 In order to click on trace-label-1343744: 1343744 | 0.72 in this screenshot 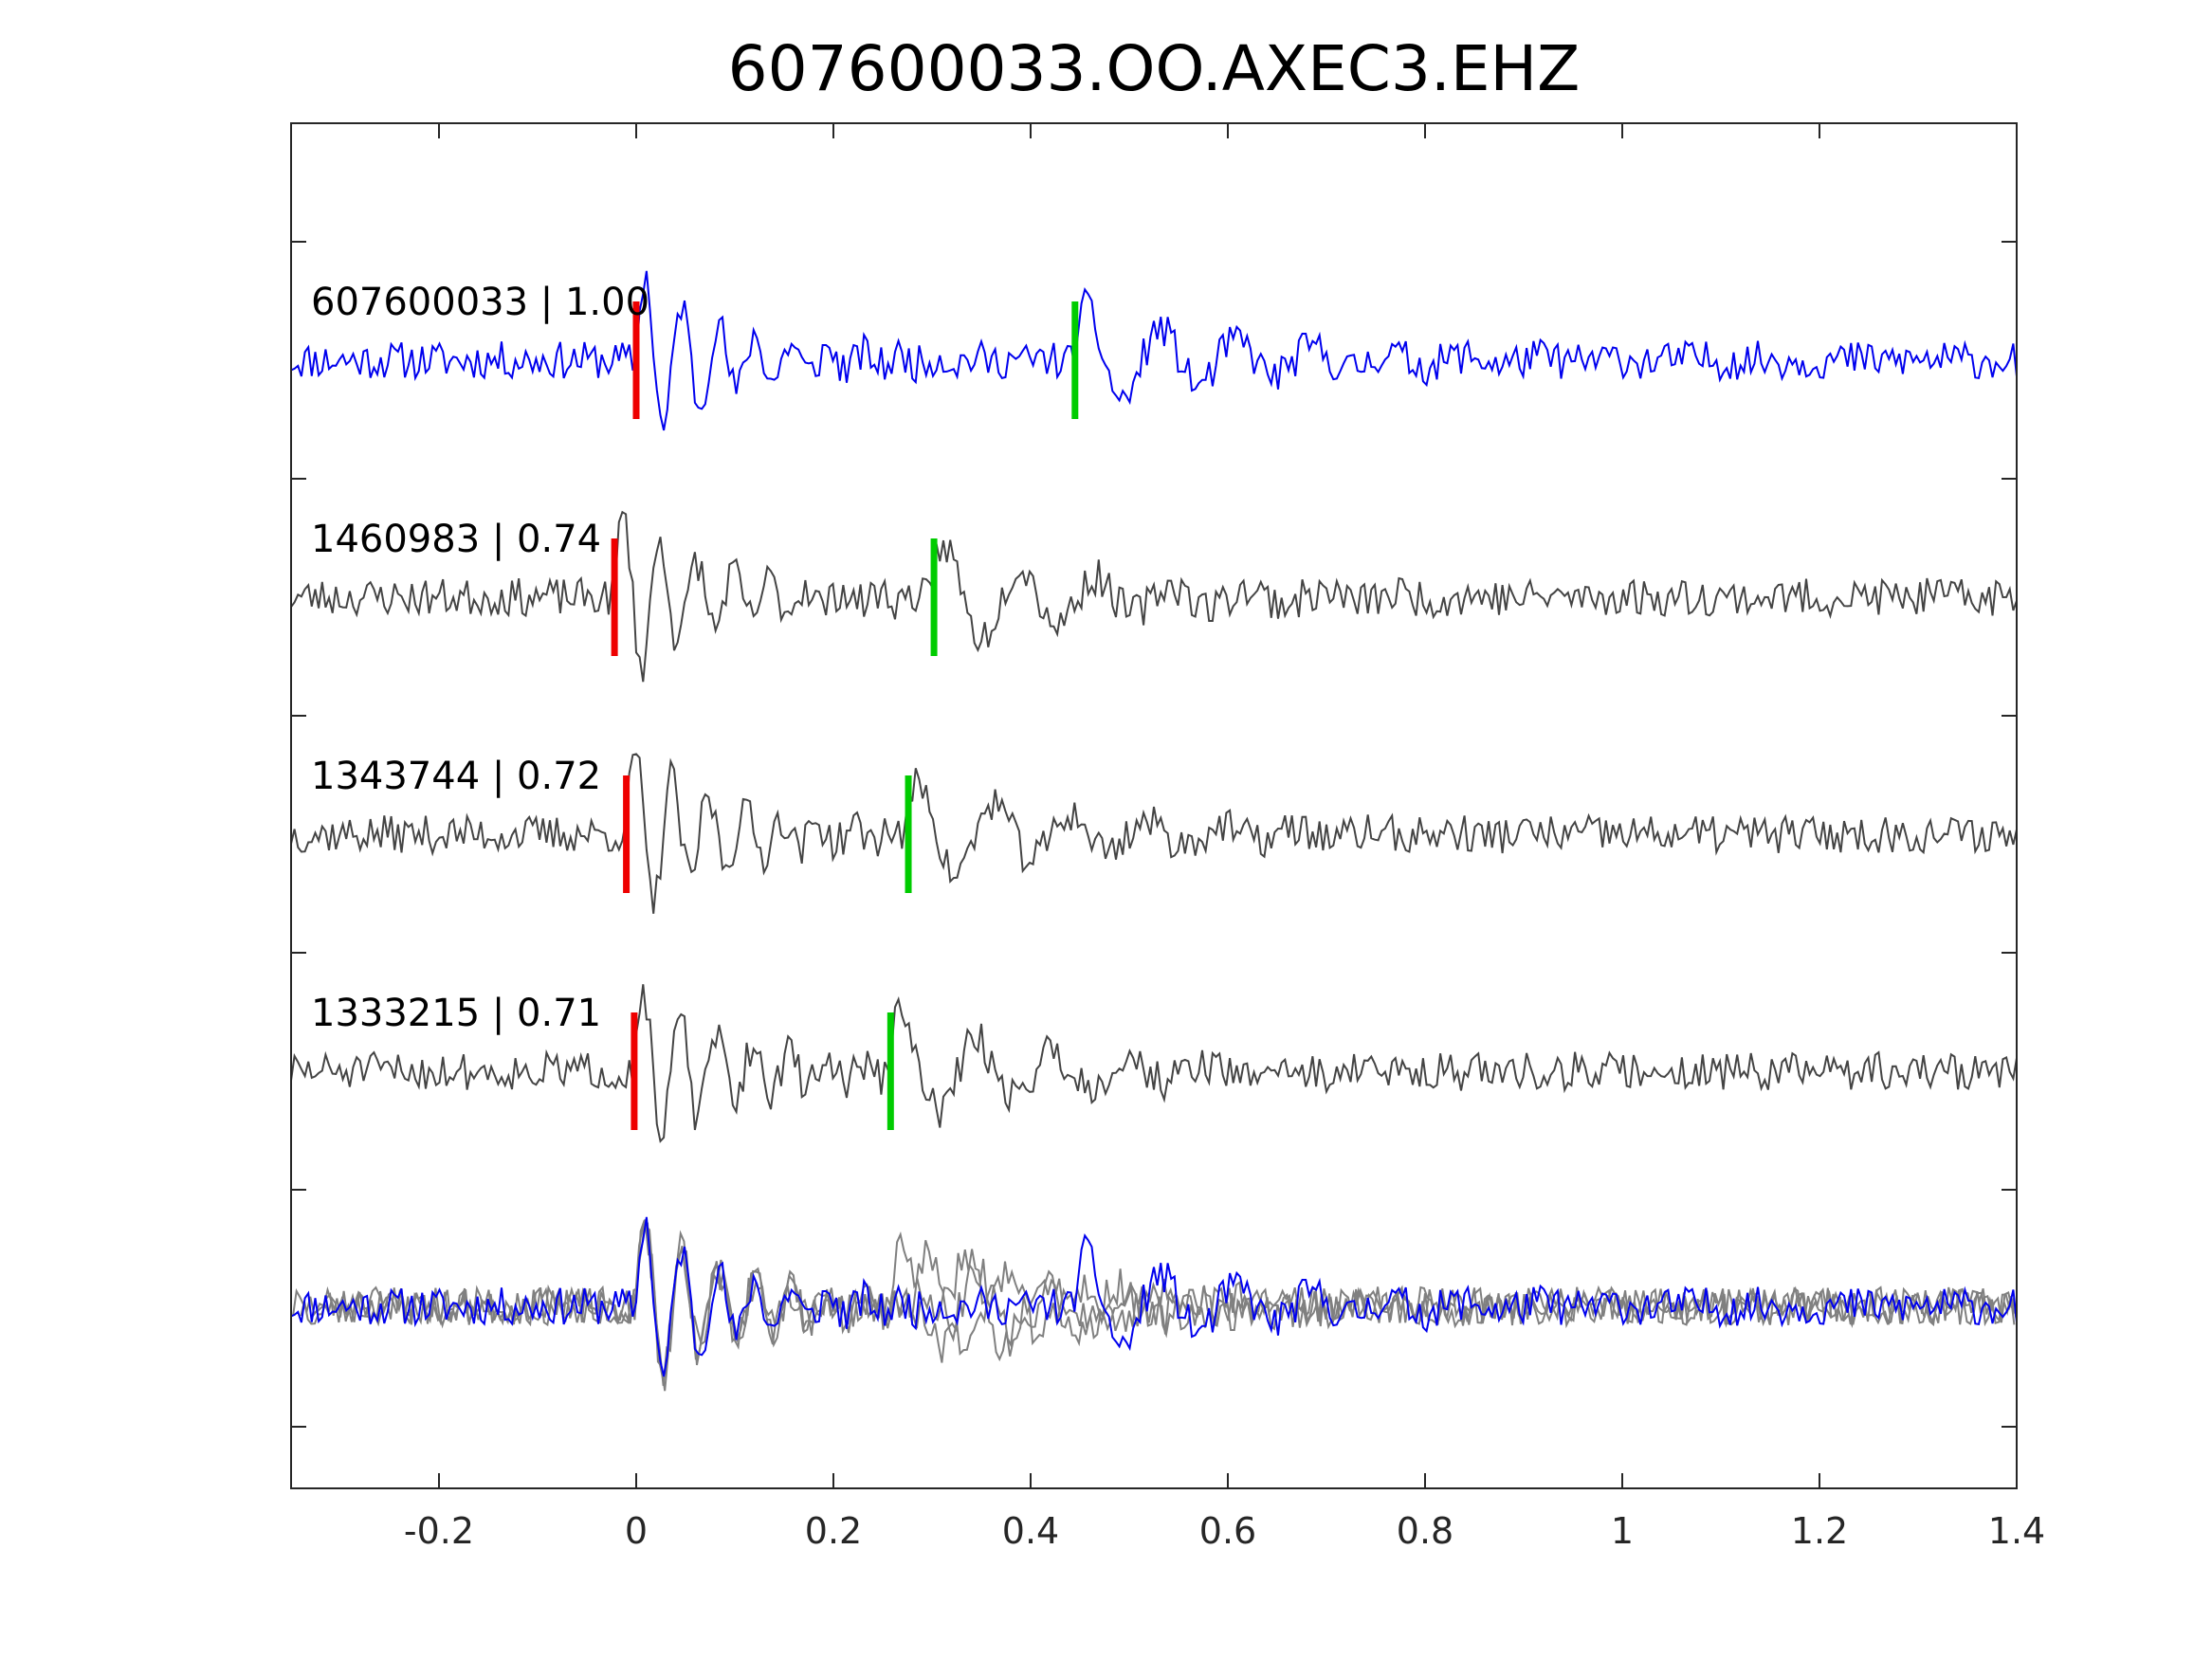, I will do `click(456, 776)`.